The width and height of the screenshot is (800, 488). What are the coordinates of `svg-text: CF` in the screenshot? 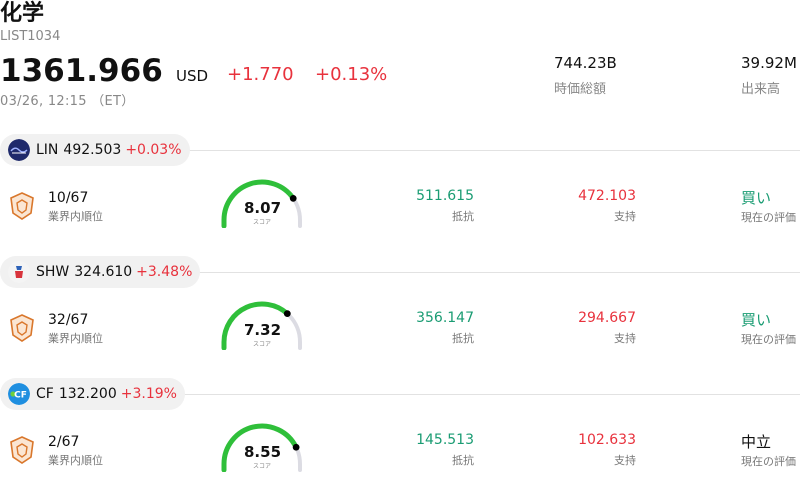 It's located at (20, 396).